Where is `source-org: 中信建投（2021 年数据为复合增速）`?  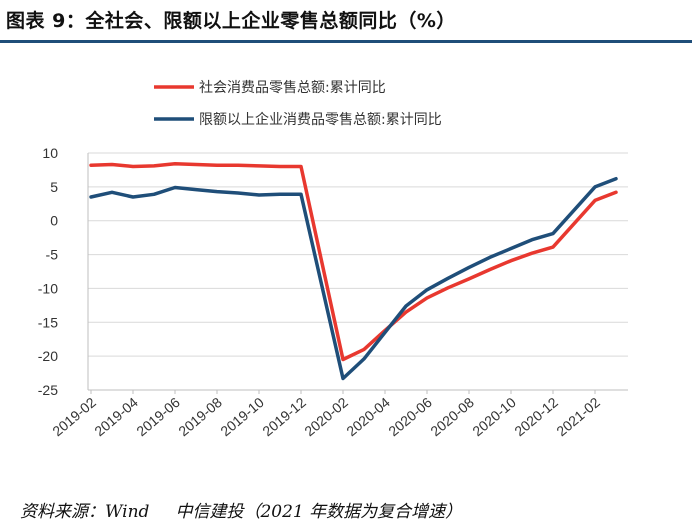 source-org: 中信建投（2021 年数据为复合增速） is located at coordinates (319, 512).